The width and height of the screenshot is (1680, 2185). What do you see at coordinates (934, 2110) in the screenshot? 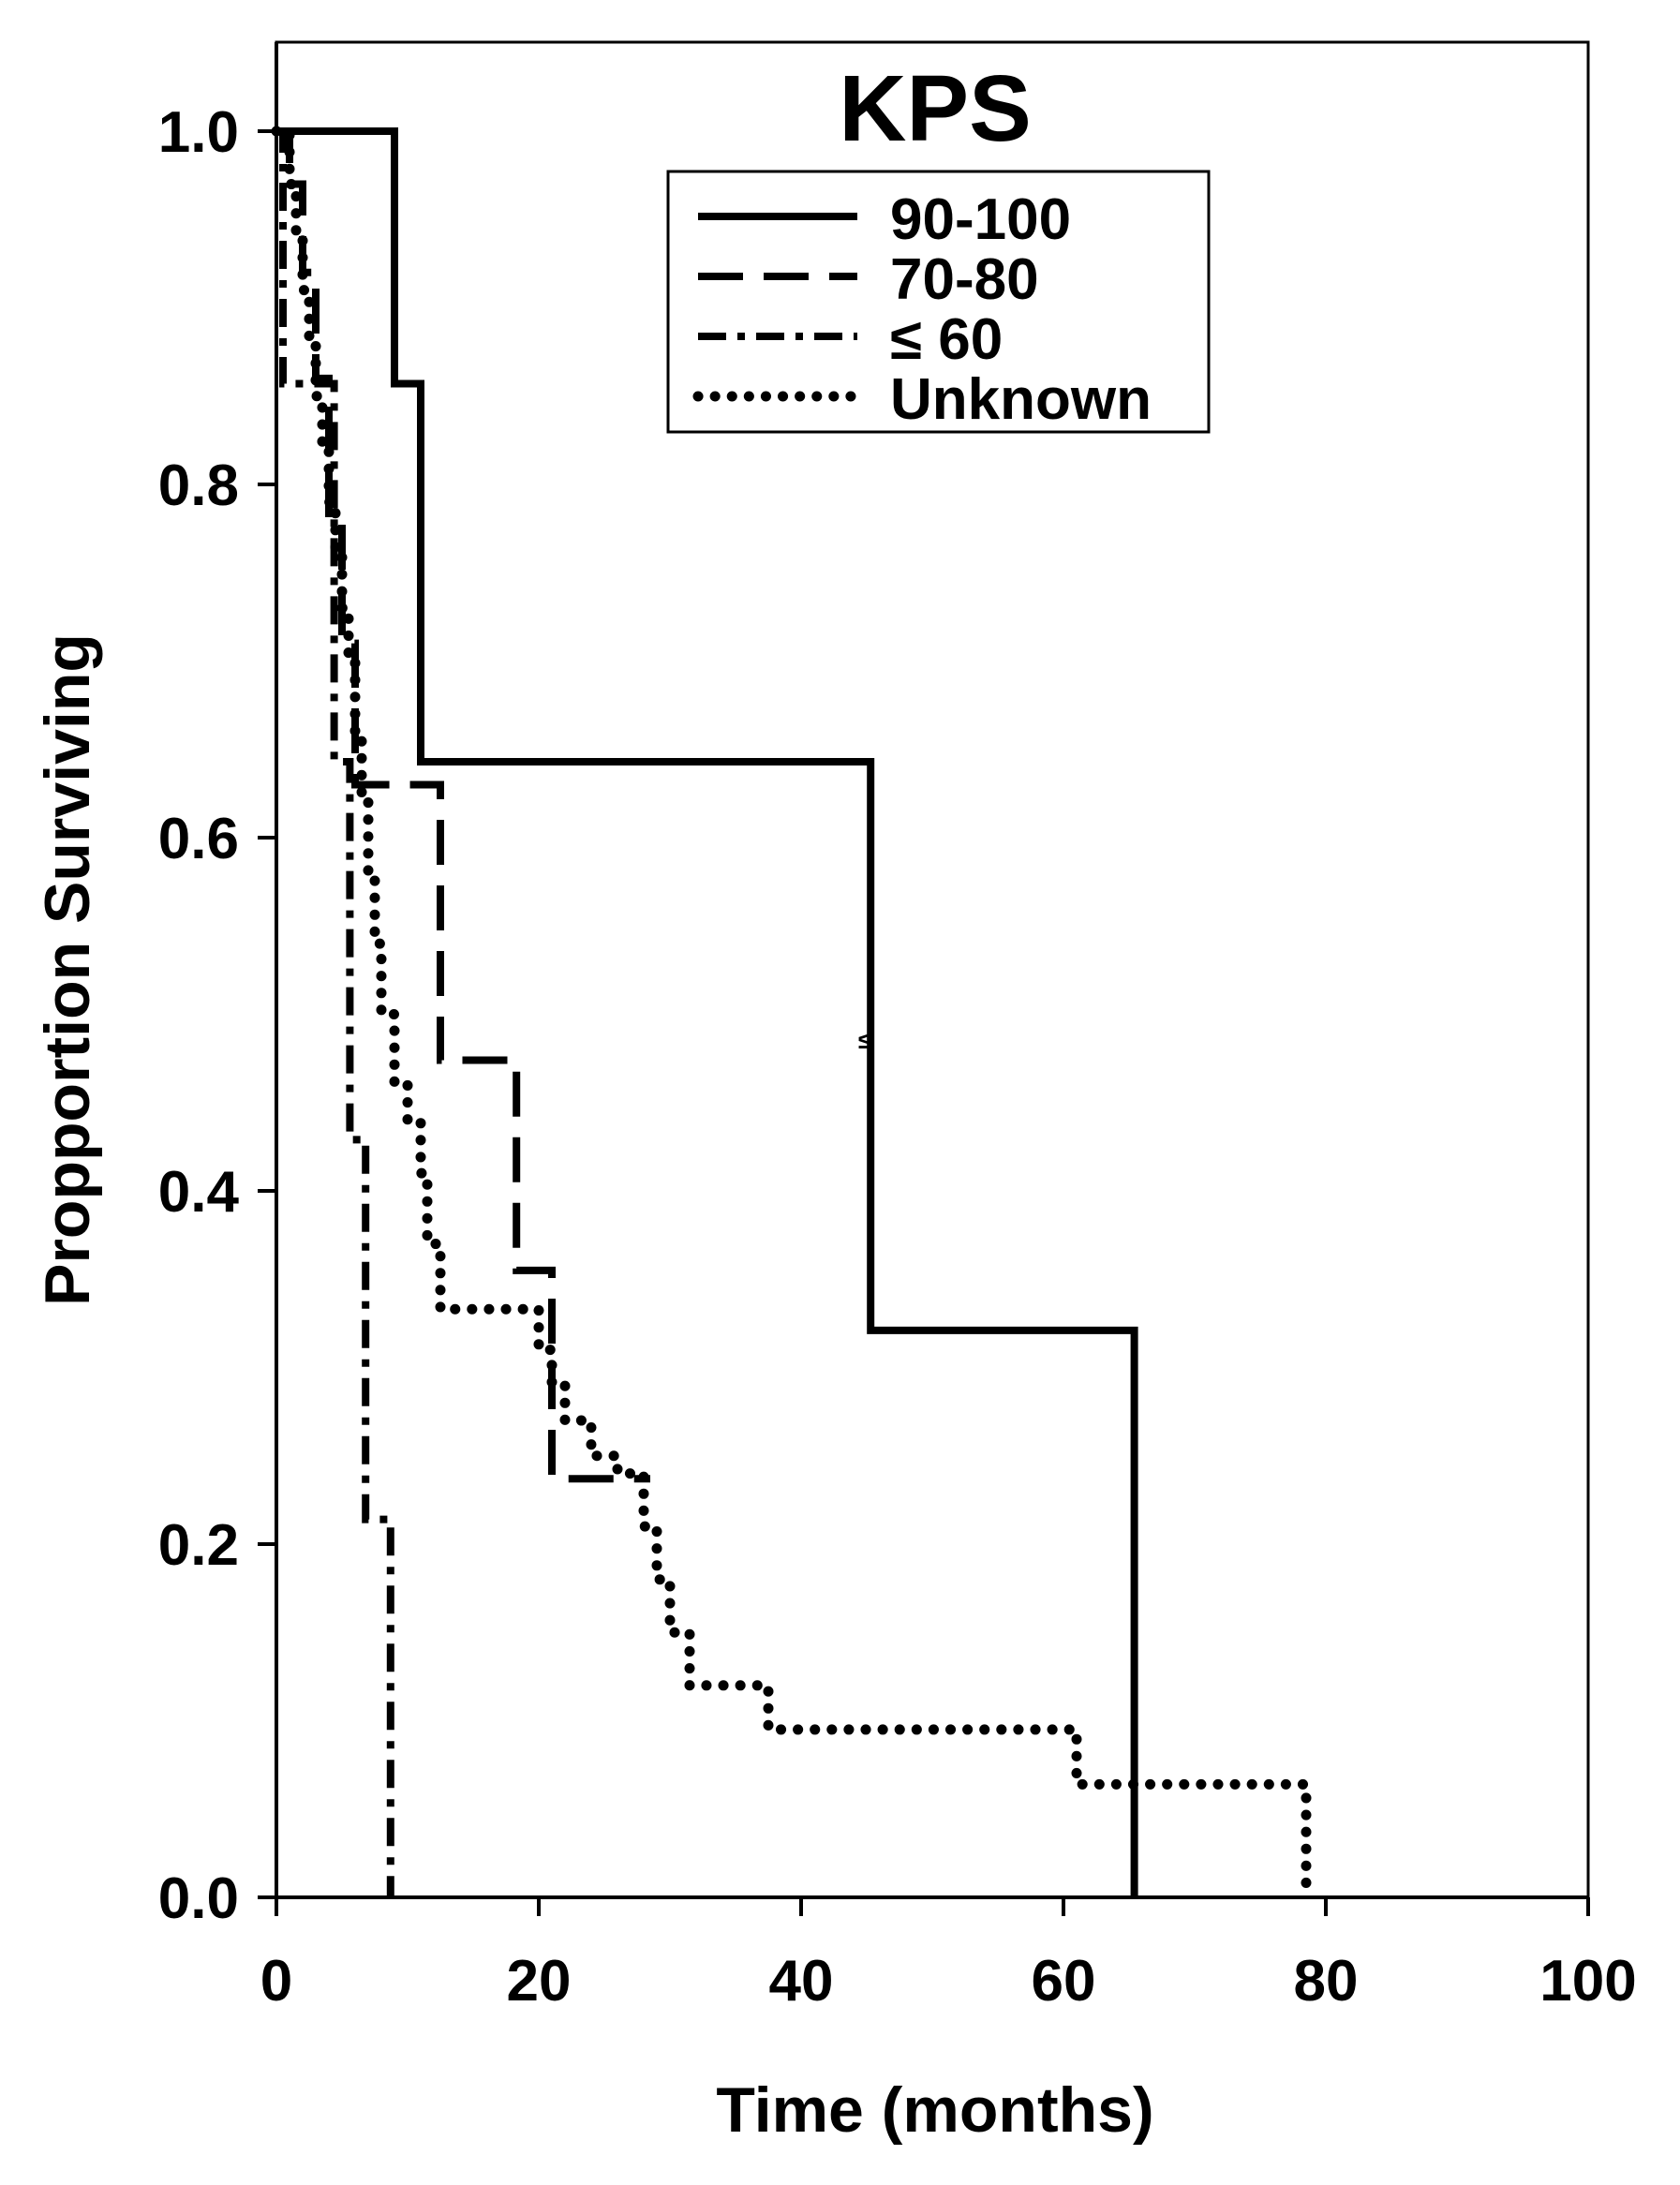
I see `x-axis-title: Time (months)` at bounding box center [934, 2110].